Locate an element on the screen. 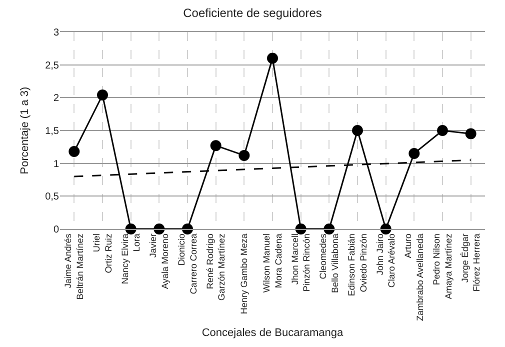 This screenshot has width=505, height=347. x-tick-label: Edinson Fabián Oviedo Pinzón is located at coordinates (357, 265).